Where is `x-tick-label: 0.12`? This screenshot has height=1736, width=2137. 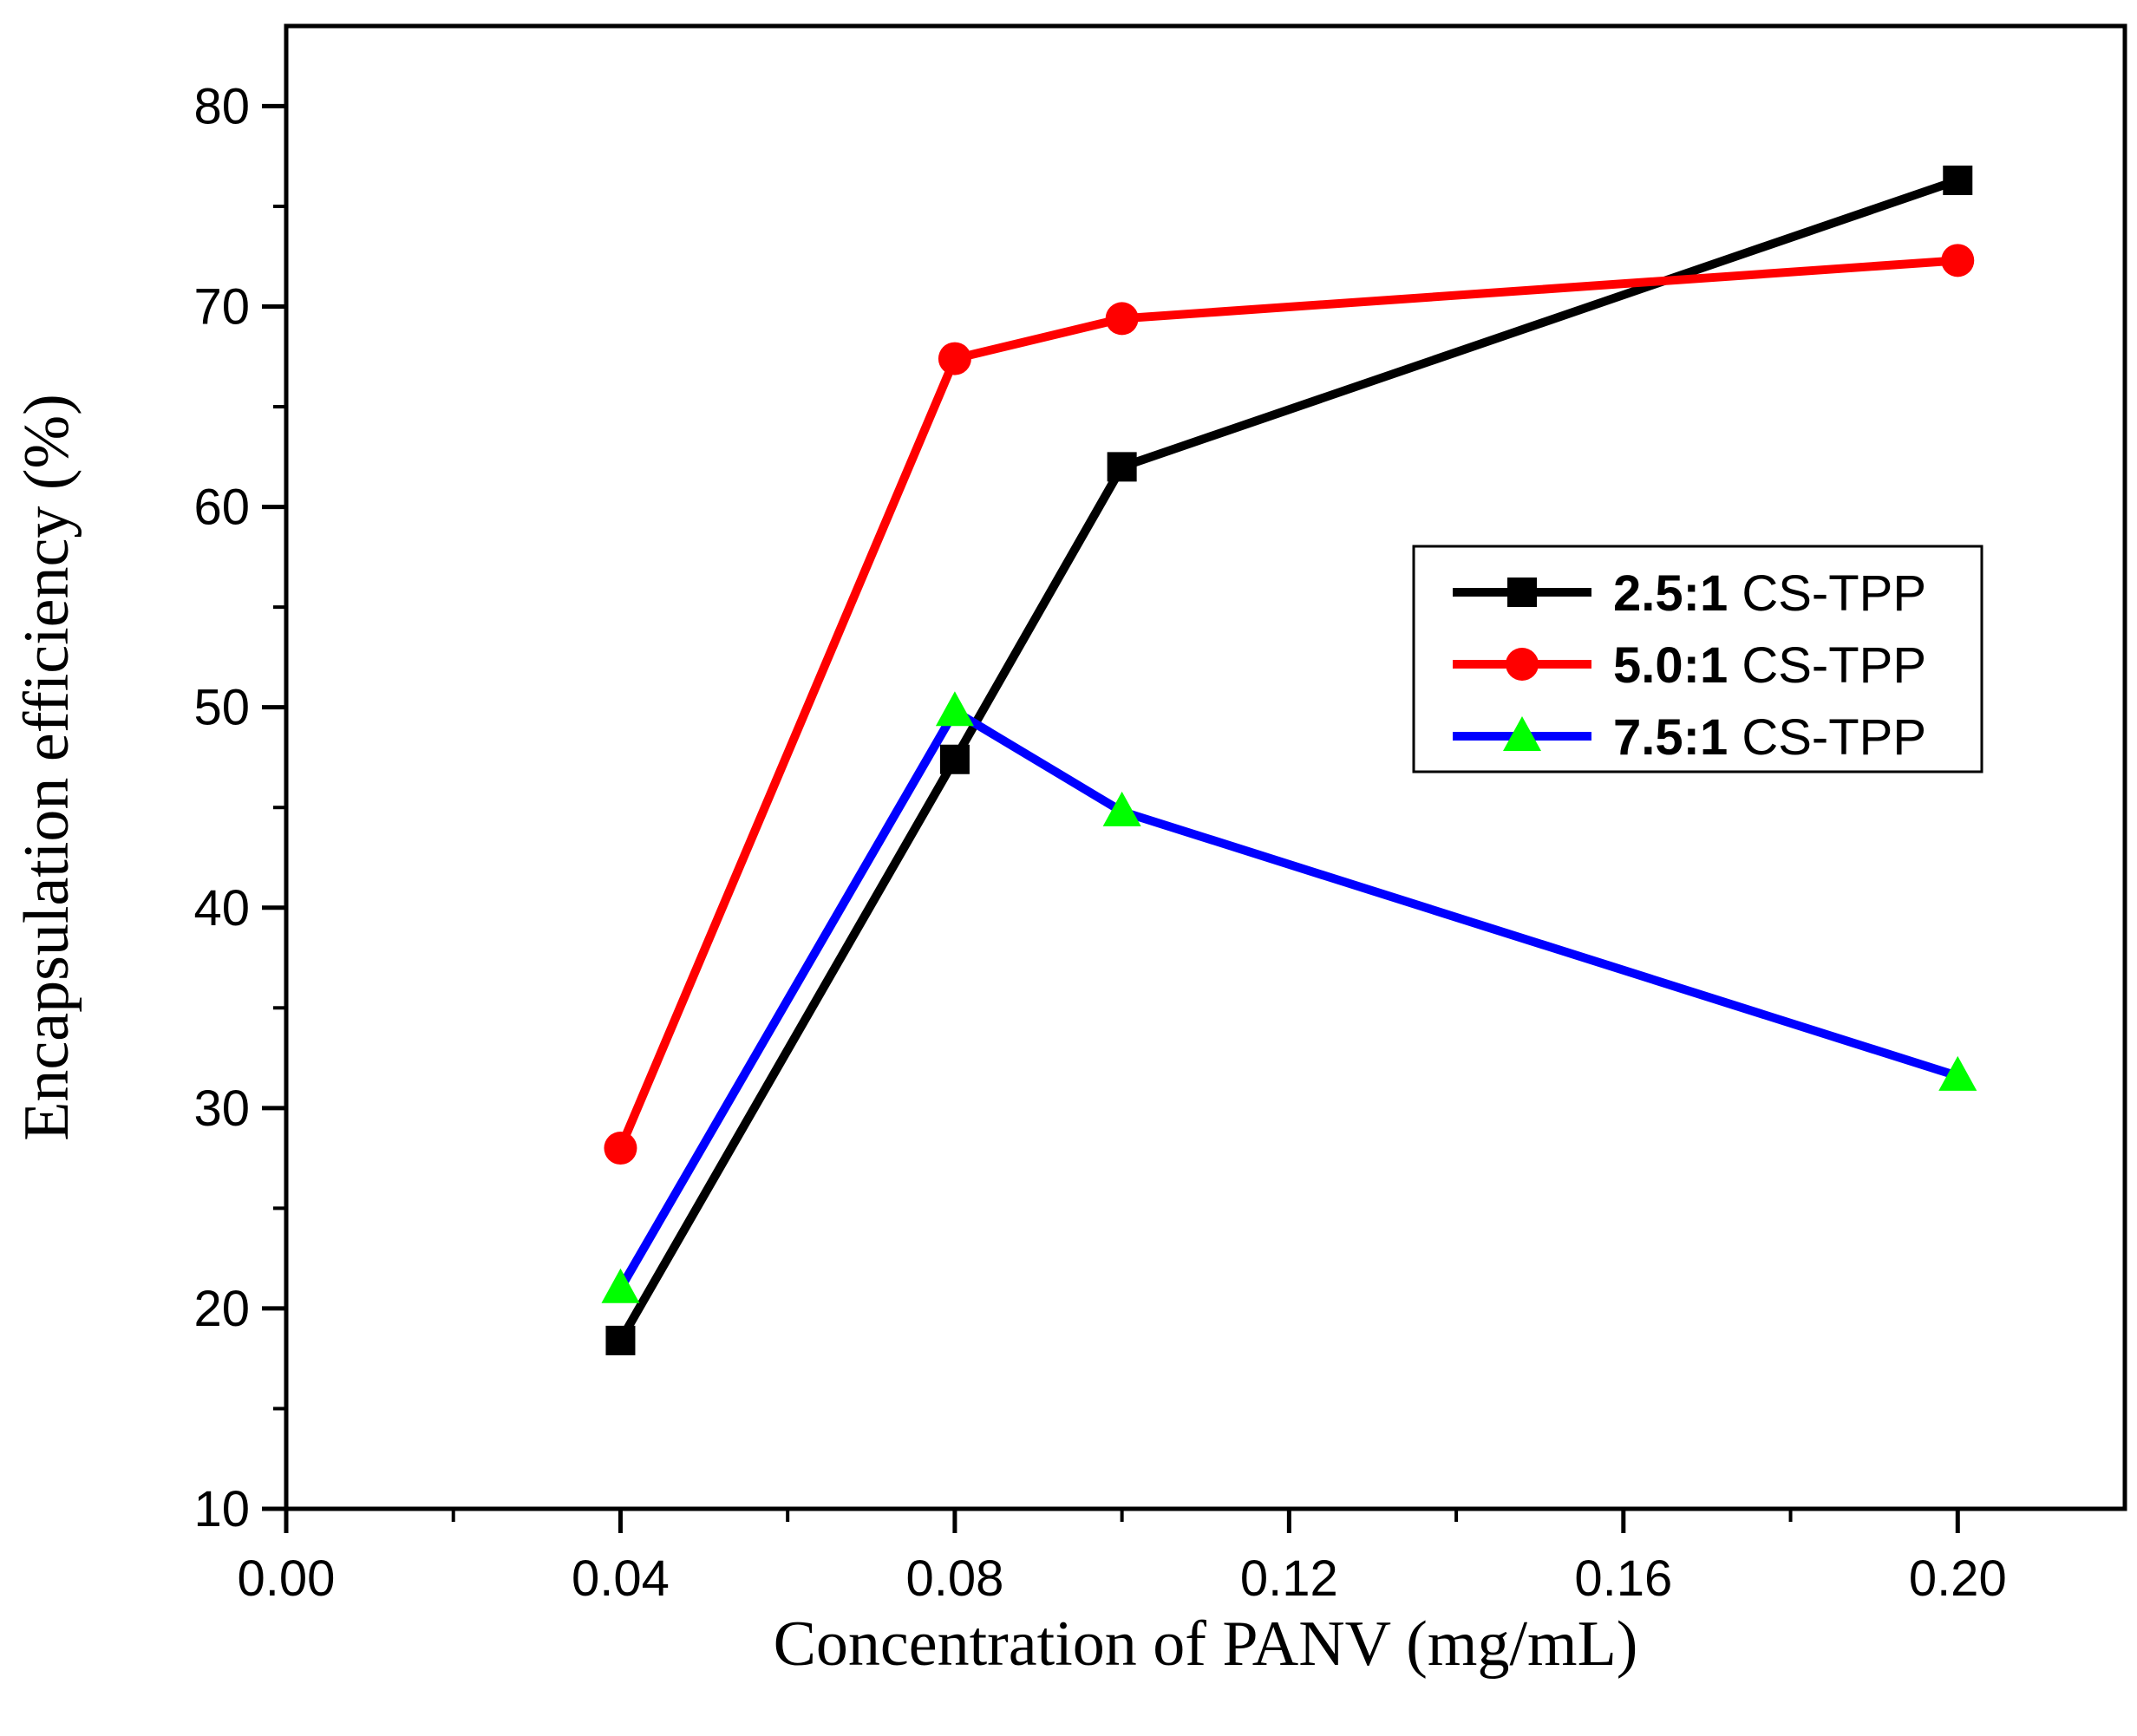
x-tick-label: 0.12 is located at coordinates (1289, 1578).